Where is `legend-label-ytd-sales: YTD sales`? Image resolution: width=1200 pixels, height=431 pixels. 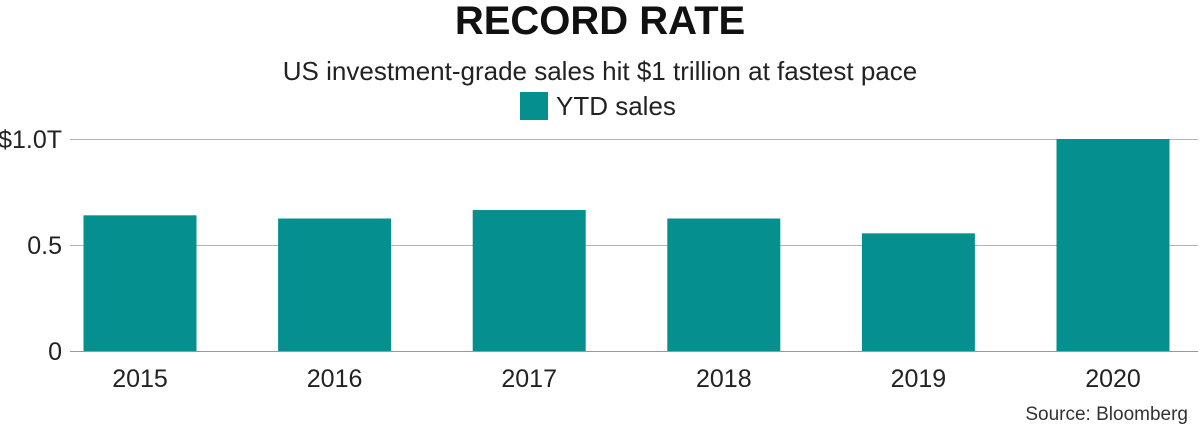
legend-label-ytd-sales: YTD sales is located at coordinates (616, 106).